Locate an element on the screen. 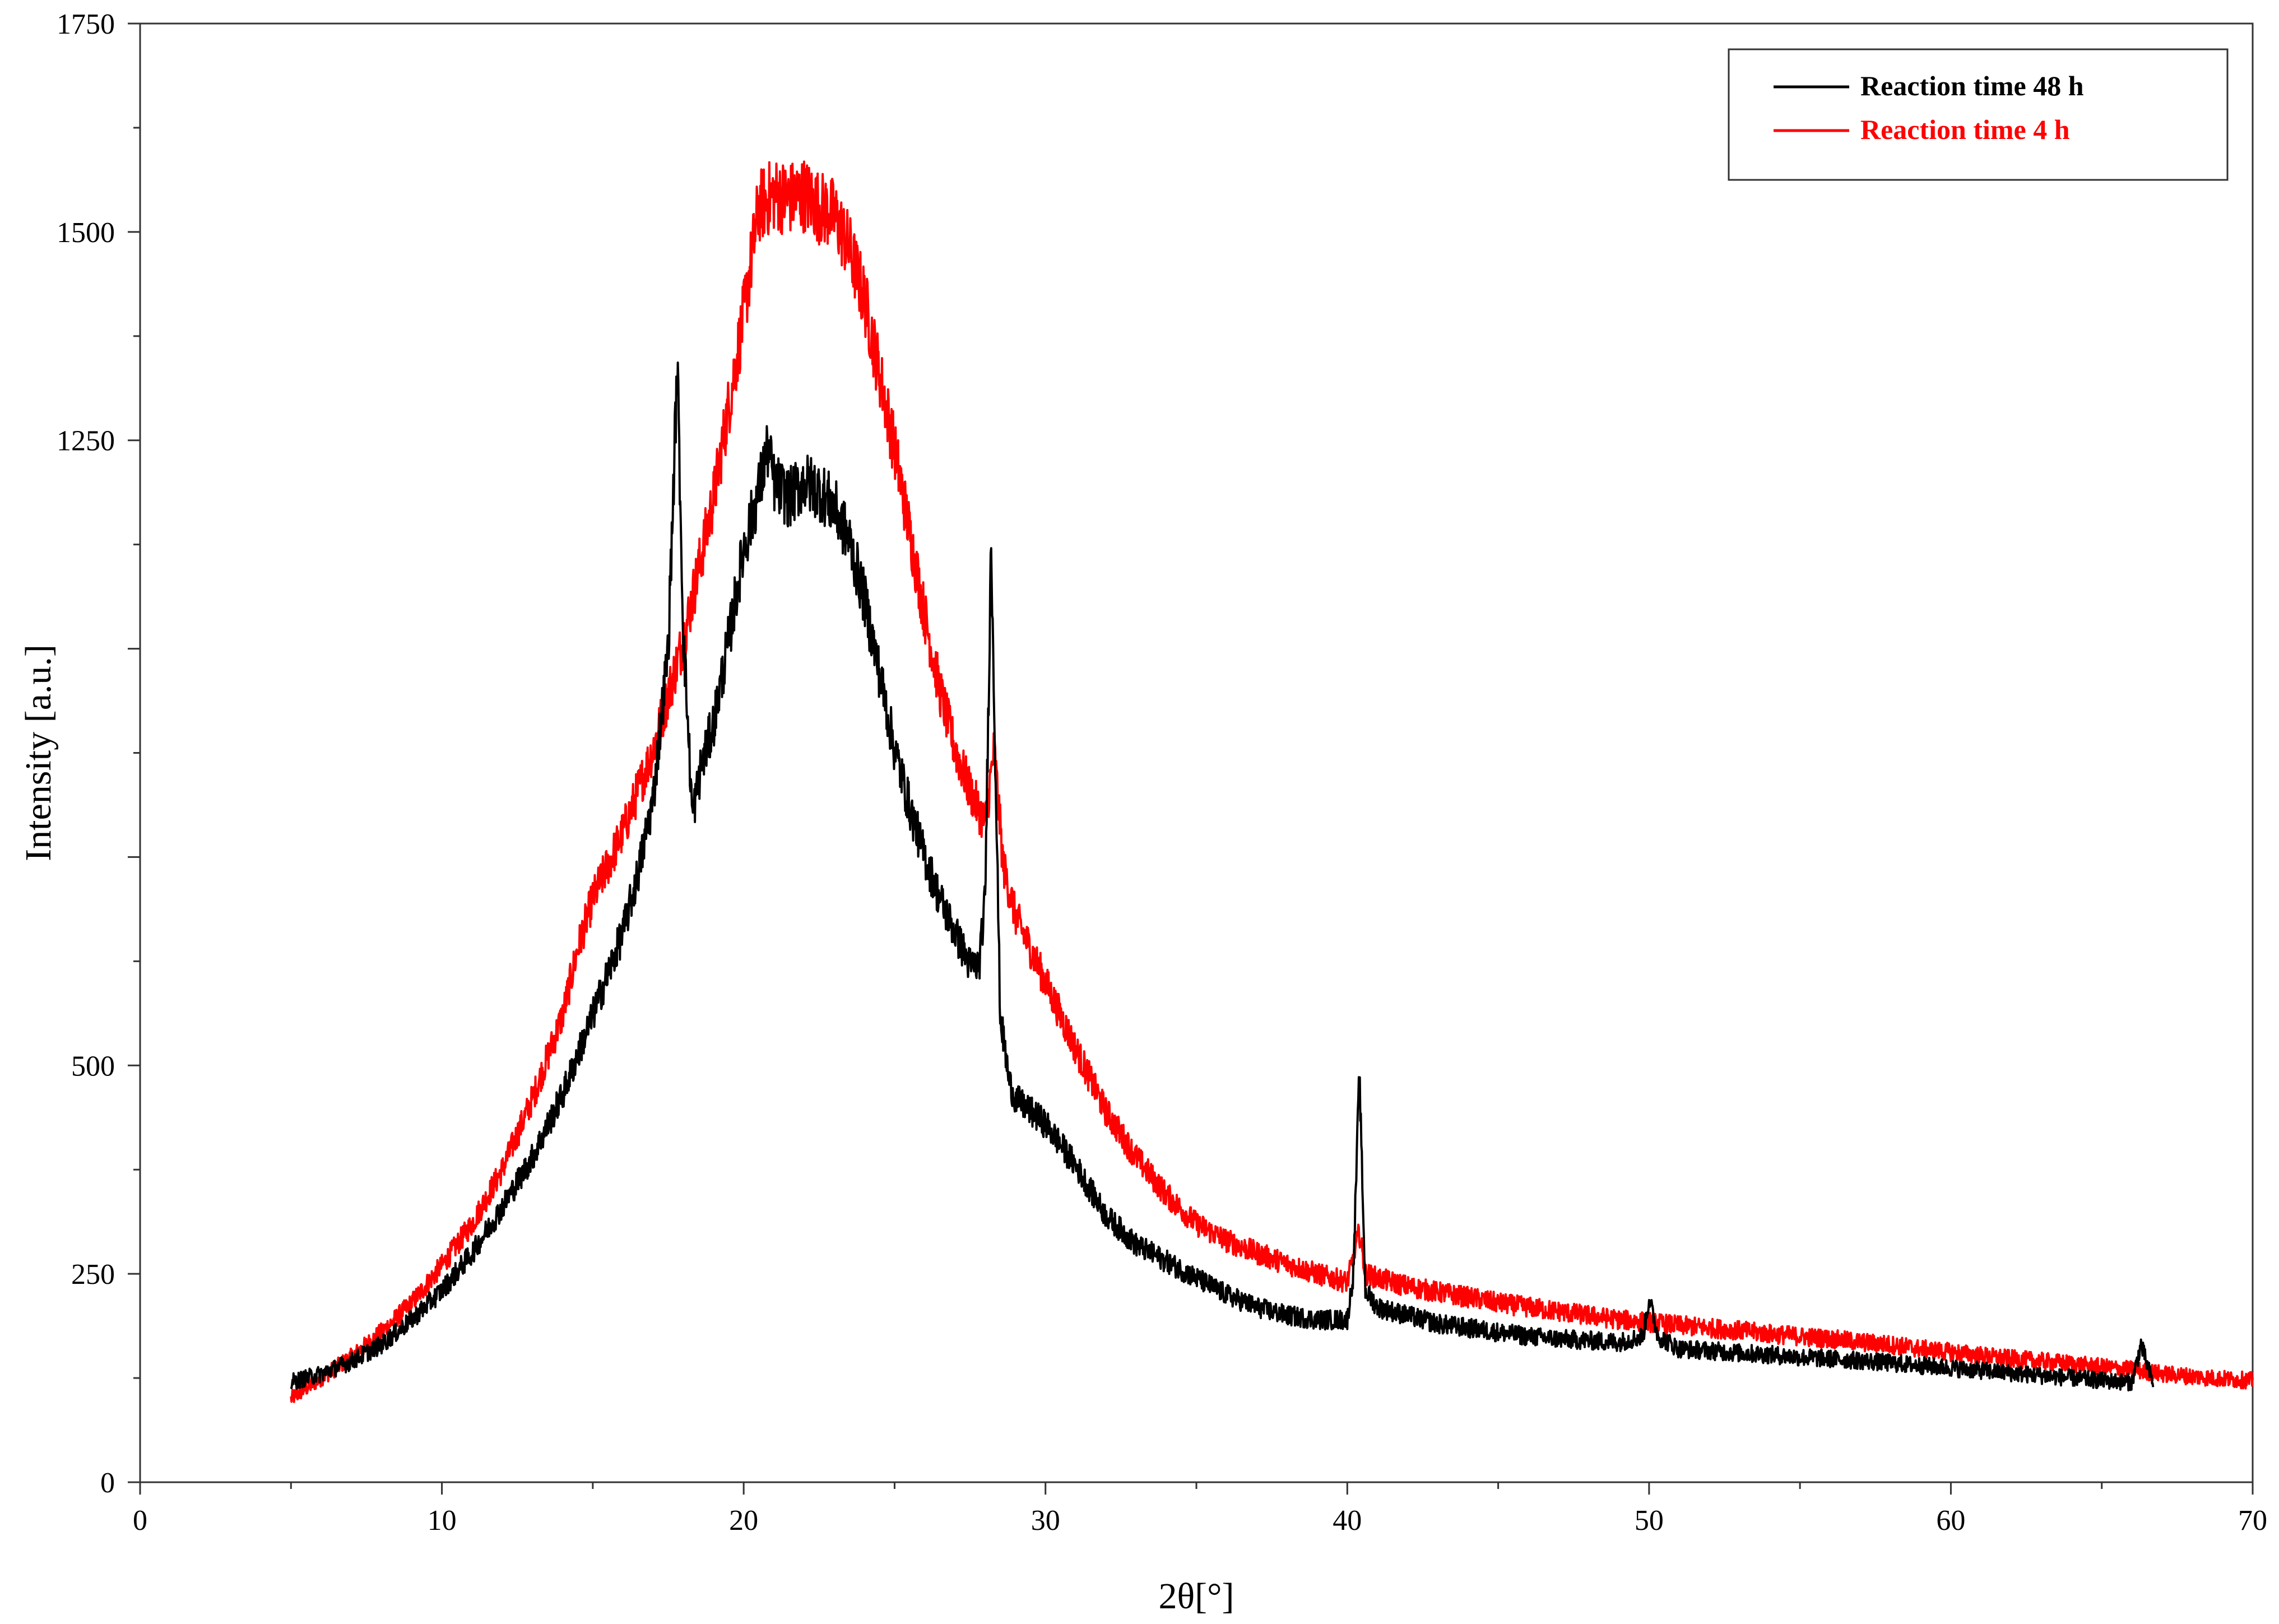 The height and width of the screenshot is (1624, 2279). y-tick-label: 0 is located at coordinates (107, 1483).